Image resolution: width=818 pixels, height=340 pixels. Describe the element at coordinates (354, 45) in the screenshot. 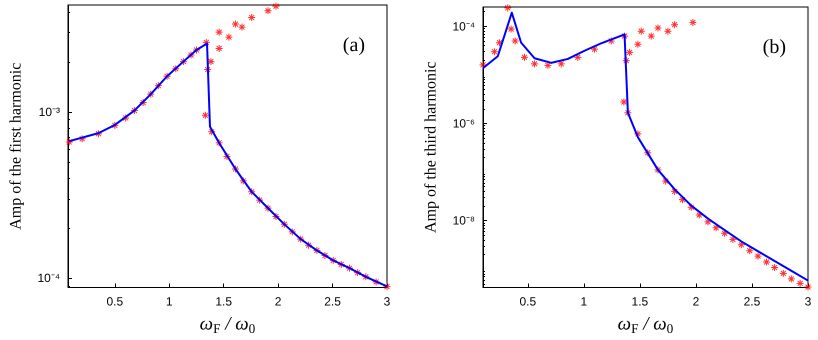

I see `annotation: (a)` at that location.